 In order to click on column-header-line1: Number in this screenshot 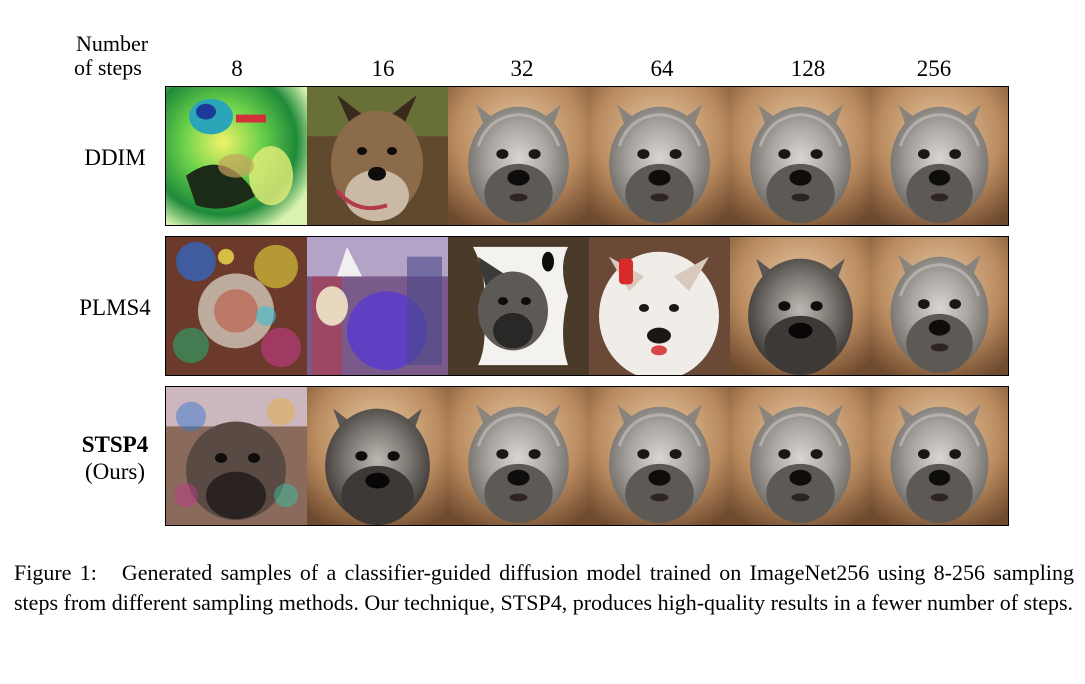, I will do `click(112, 43)`.